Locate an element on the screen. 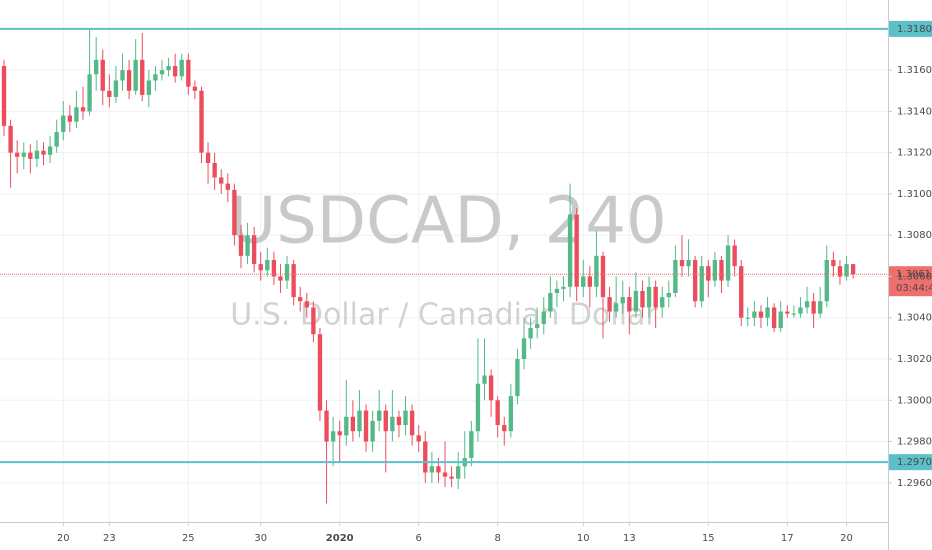 The width and height of the screenshot is (932, 550). y-tick-label: 1.29800 is located at coordinates (914, 442).